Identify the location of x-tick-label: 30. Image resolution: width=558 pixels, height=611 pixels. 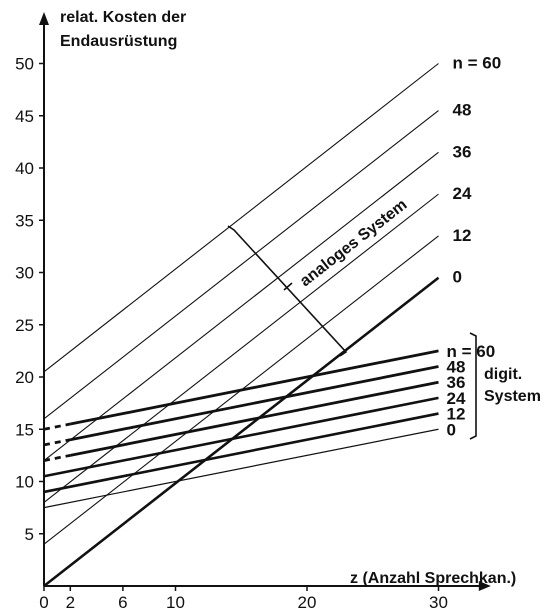
(438, 602).